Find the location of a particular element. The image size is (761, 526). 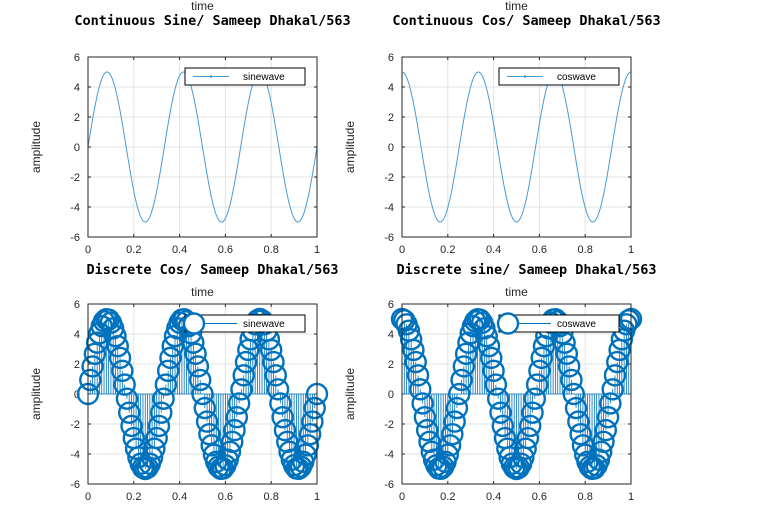

series-line-coswave is located at coordinates (516, 147).